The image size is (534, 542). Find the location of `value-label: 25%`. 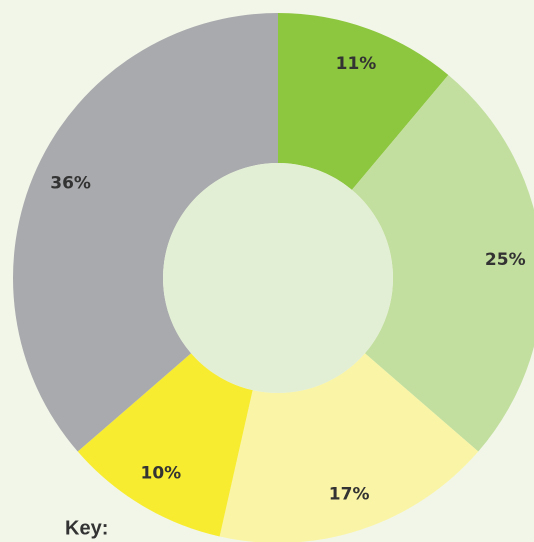

value-label: 25% is located at coordinates (505, 260).